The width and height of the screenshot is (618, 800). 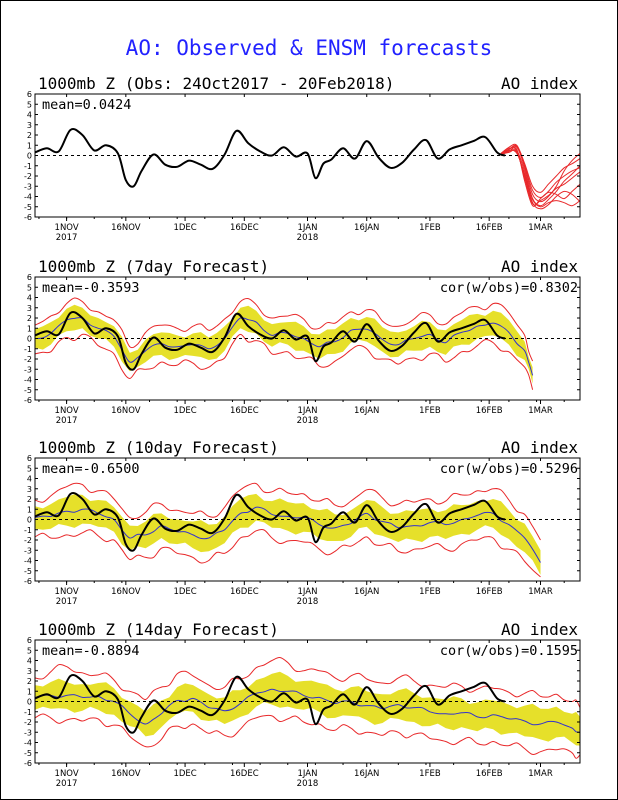 What do you see at coordinates (91, 651) in the screenshot?
I see `stat-mean-label: mean=-0.8894` at bounding box center [91, 651].